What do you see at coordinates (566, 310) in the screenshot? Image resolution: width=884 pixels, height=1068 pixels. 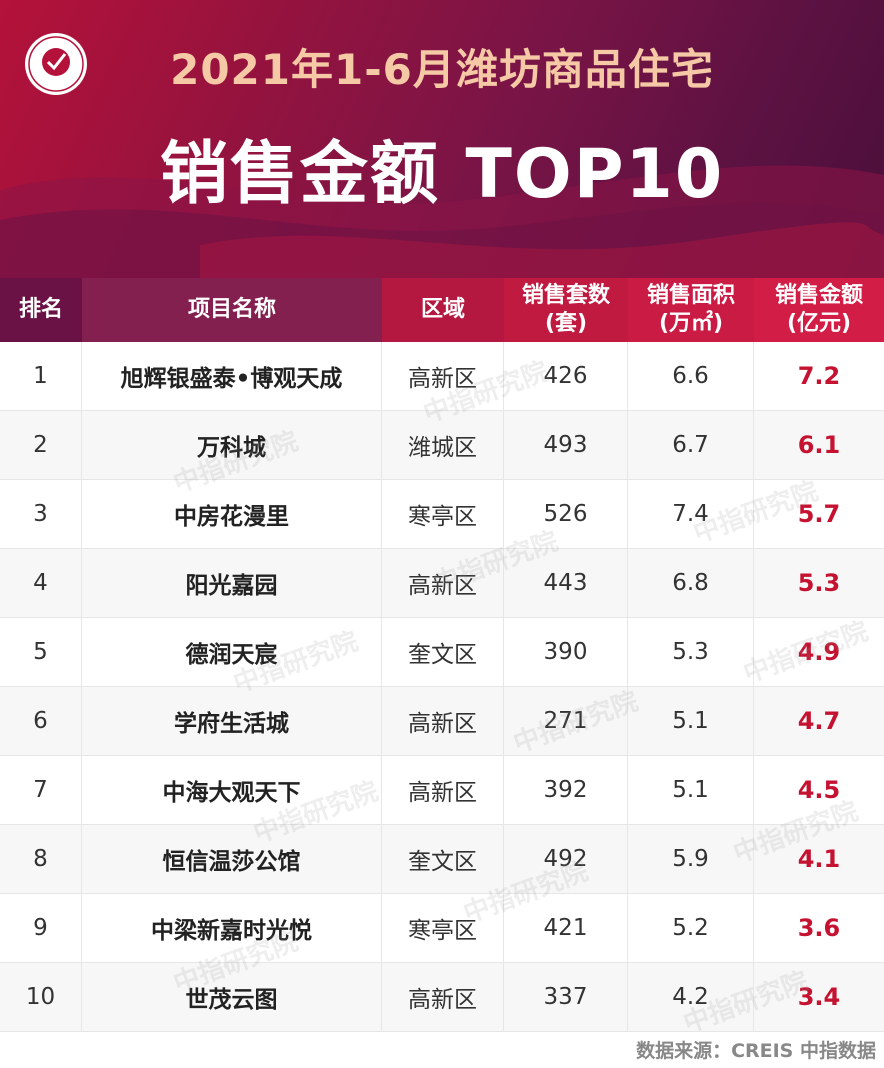 I see `header-units: 销售套数 (套)` at bounding box center [566, 310].